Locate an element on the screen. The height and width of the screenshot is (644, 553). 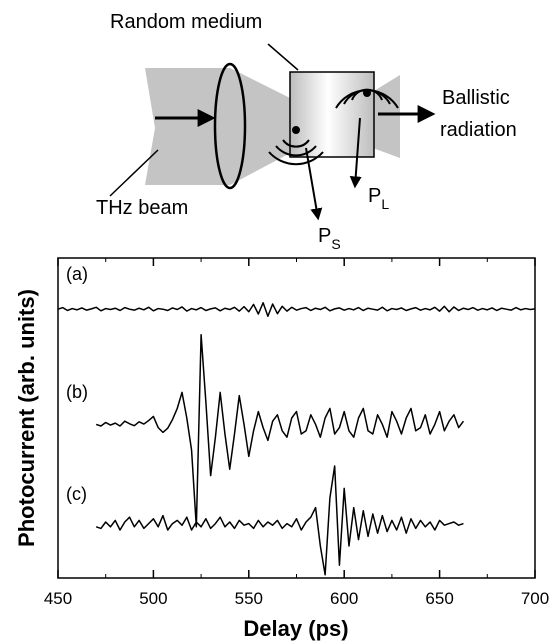
series-label: (a) is located at coordinates (77, 274).